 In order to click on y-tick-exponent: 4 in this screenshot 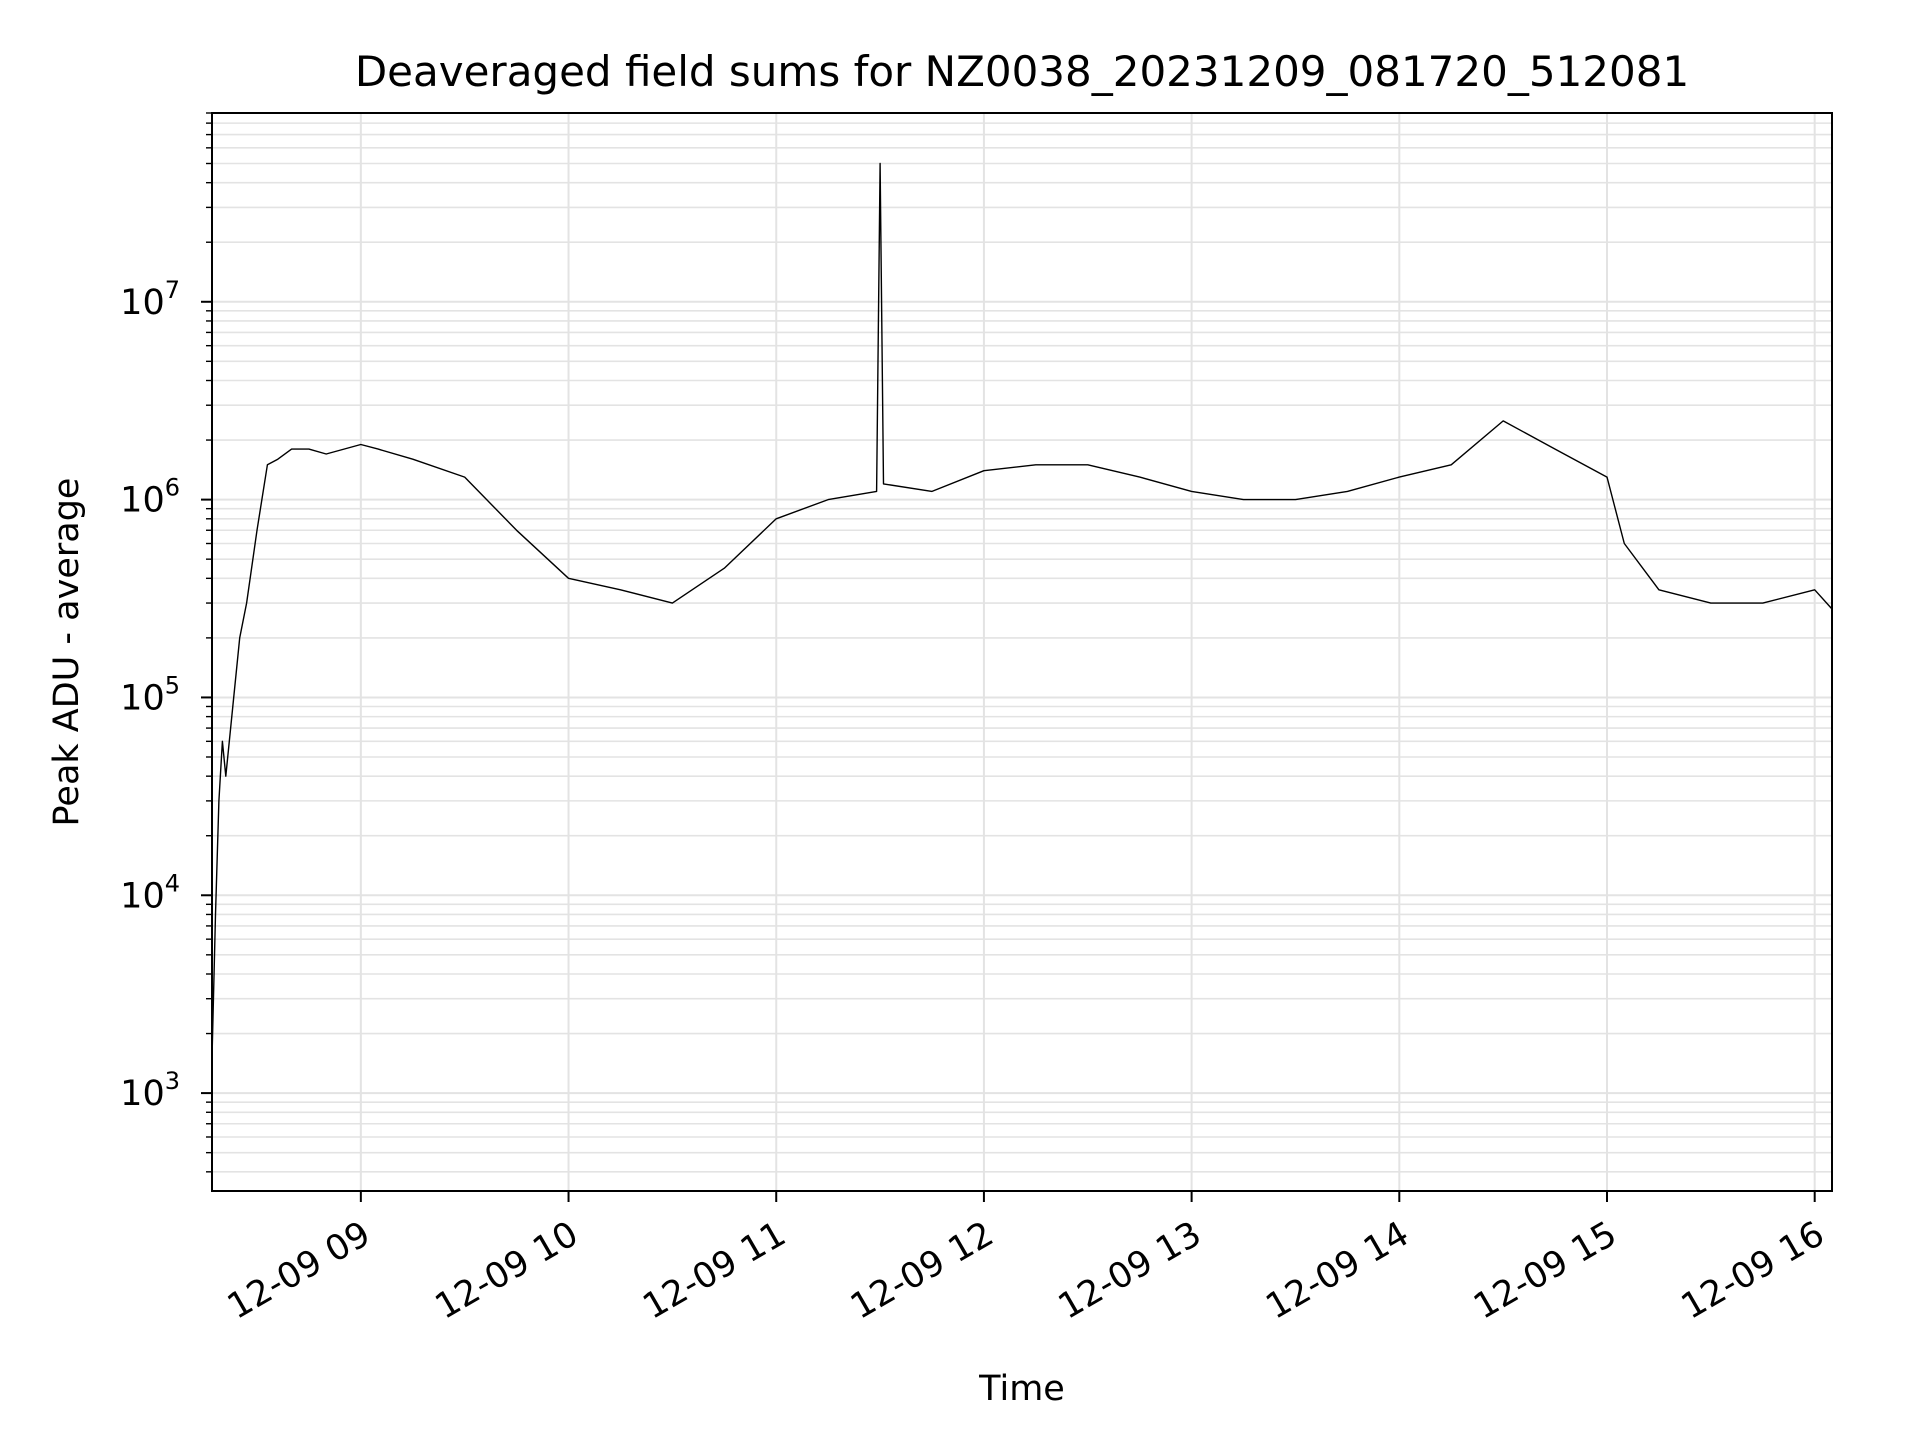, I will do `click(172, 883)`.